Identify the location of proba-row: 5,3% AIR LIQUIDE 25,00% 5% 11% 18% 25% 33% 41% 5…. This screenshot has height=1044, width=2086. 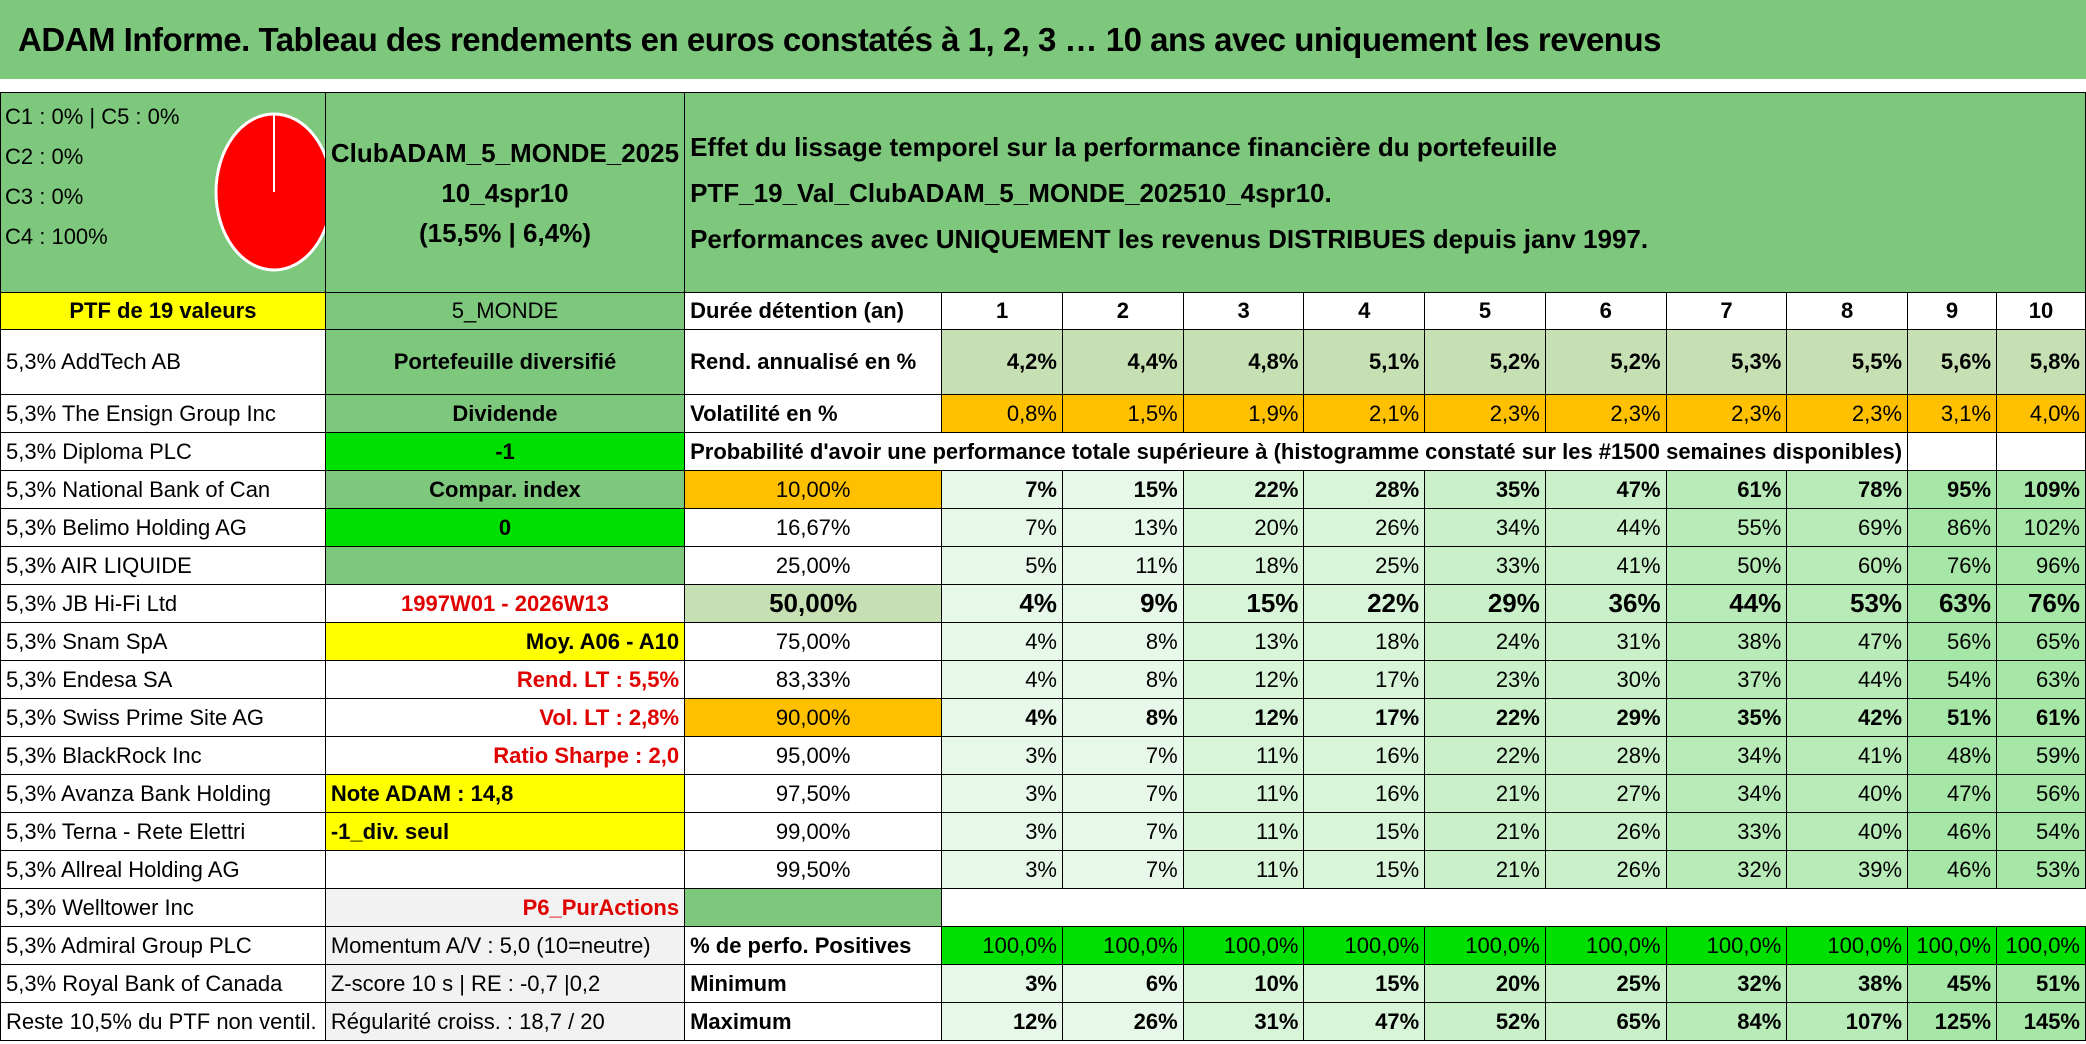
(1043, 565).